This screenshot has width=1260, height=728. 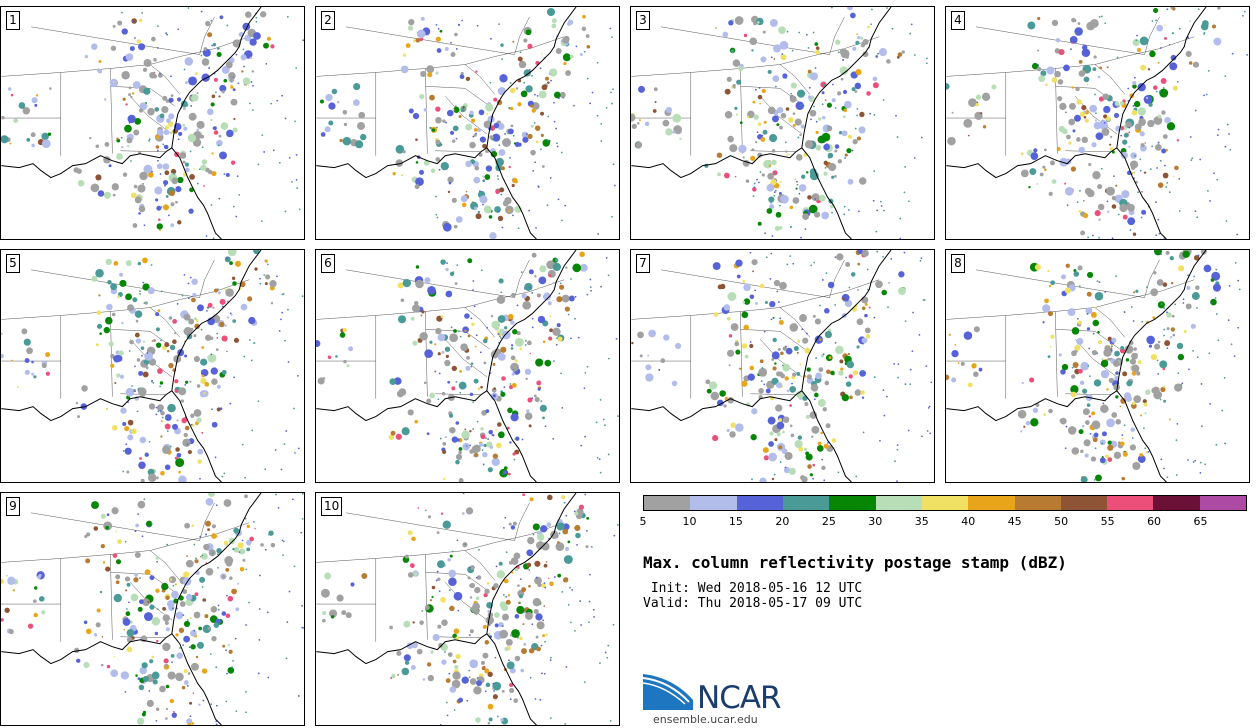 I want to click on coastline, so click(x=531, y=320).